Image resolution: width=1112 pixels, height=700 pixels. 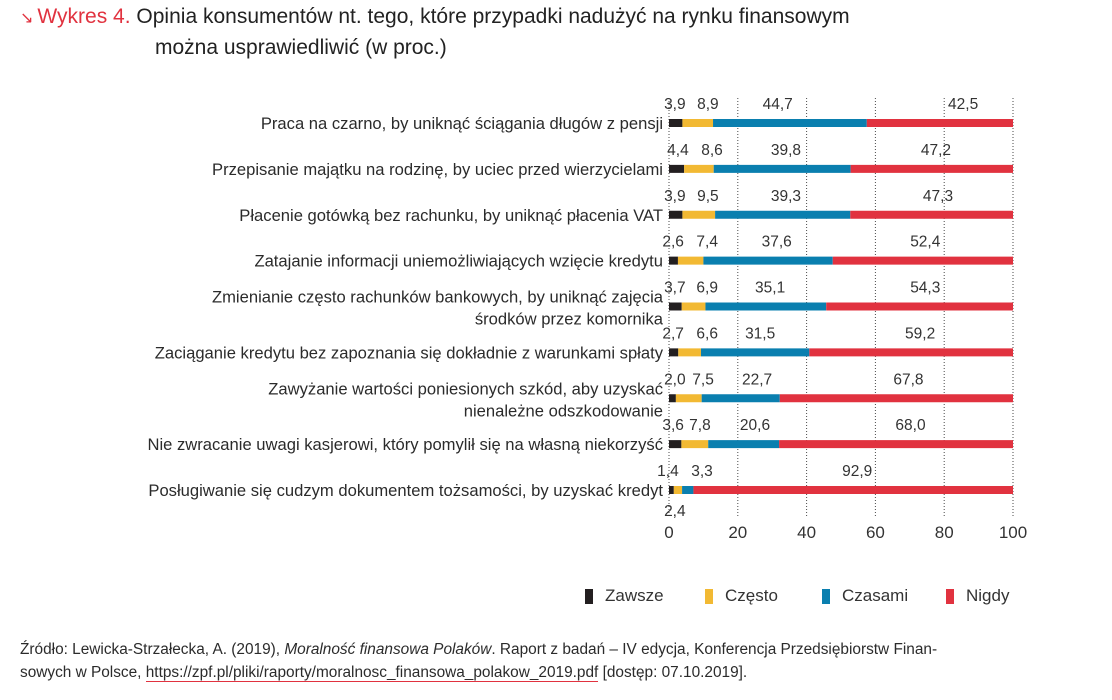 What do you see at coordinates (786, 150) in the screenshot?
I see `data-label-czasami: 39,8` at bounding box center [786, 150].